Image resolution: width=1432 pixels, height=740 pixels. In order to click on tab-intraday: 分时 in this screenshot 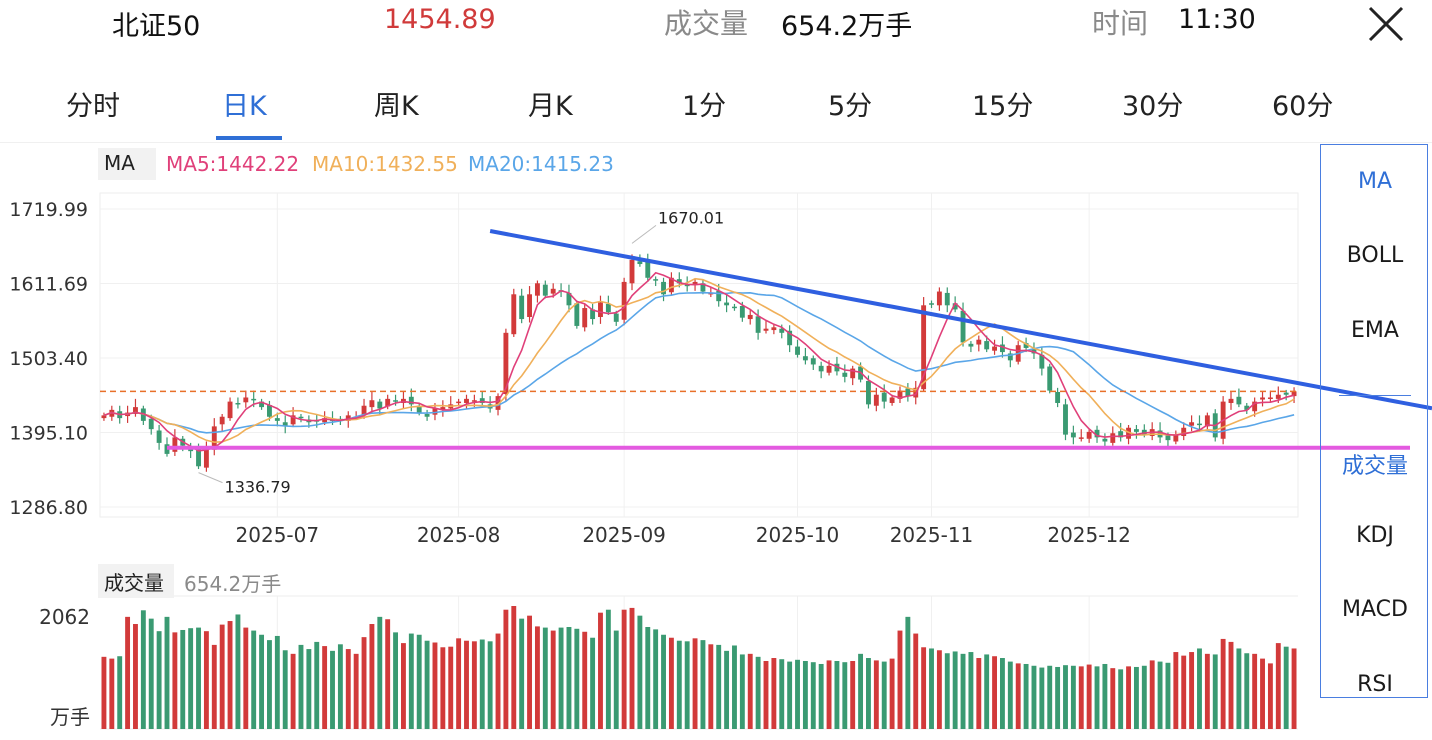, I will do `click(93, 106)`.